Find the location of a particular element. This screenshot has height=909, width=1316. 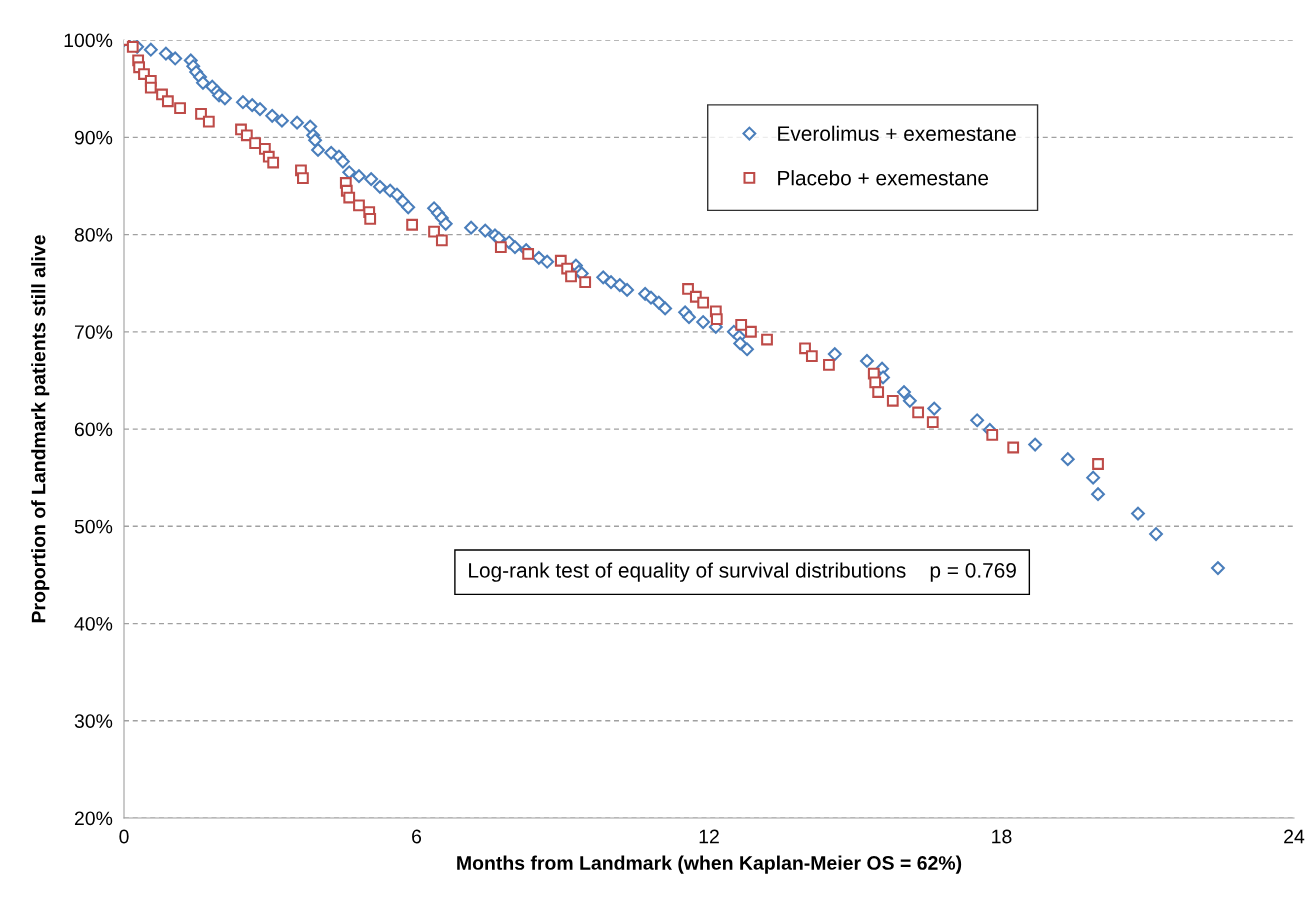

y-tick-label: 100% is located at coordinates (88, 40).